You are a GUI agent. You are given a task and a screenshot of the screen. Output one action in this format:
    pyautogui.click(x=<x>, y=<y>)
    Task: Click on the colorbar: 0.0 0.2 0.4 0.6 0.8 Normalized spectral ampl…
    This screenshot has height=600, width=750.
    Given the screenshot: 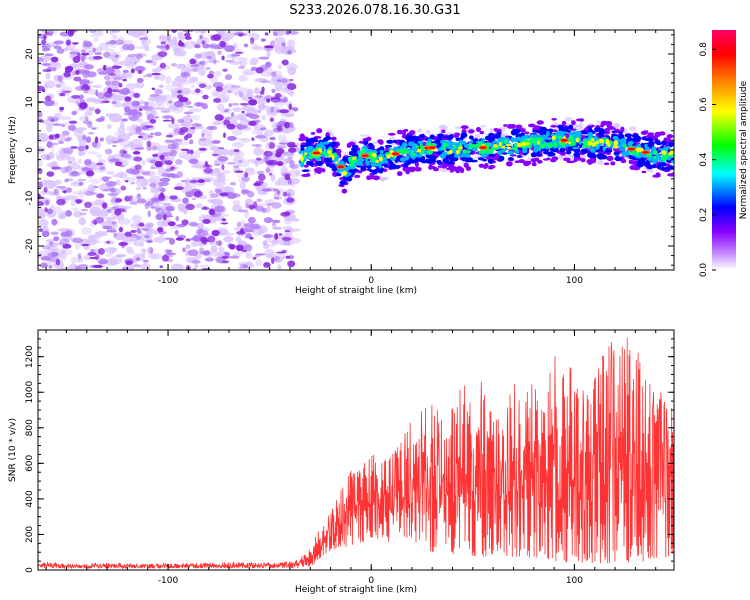 What is the action you would take?
    pyautogui.click(x=724, y=153)
    